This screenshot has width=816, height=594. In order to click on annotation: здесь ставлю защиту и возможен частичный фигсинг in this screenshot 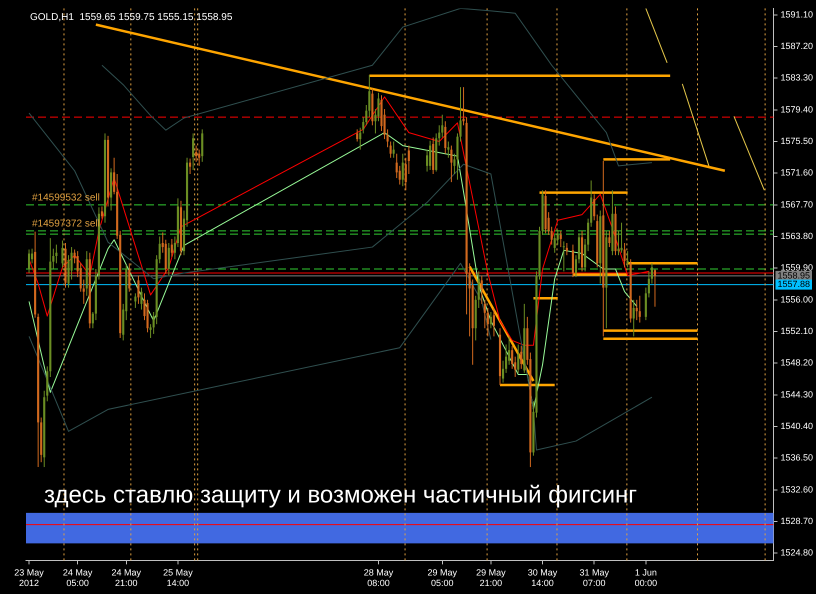, I will do `click(341, 494)`.